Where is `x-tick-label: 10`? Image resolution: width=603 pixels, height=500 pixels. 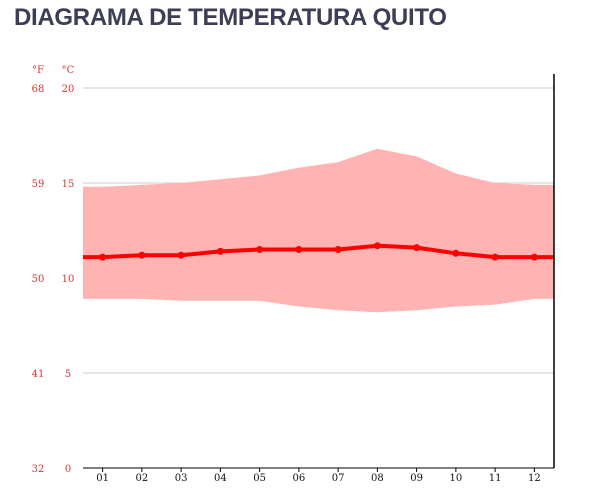
x-tick-label: 10 is located at coordinates (456, 478).